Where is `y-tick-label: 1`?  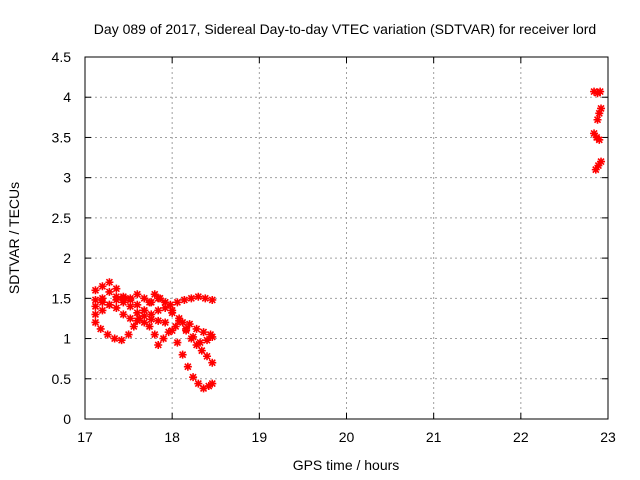 y-tick-label: 1 is located at coordinates (67, 339).